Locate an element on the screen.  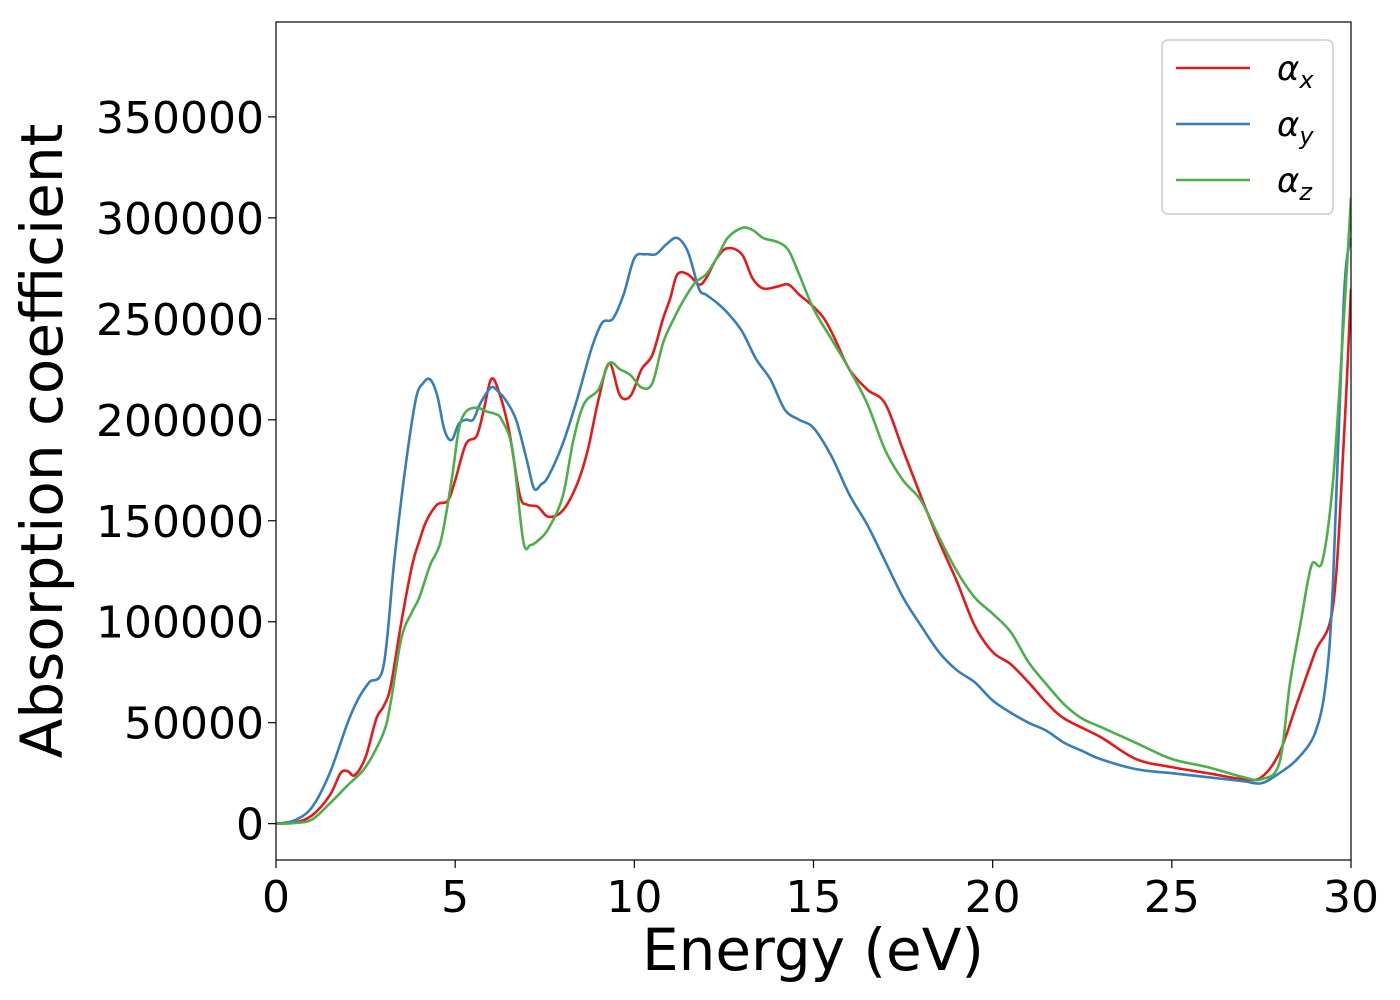
x-axis-title: Energy (eV) is located at coordinates (813, 950).